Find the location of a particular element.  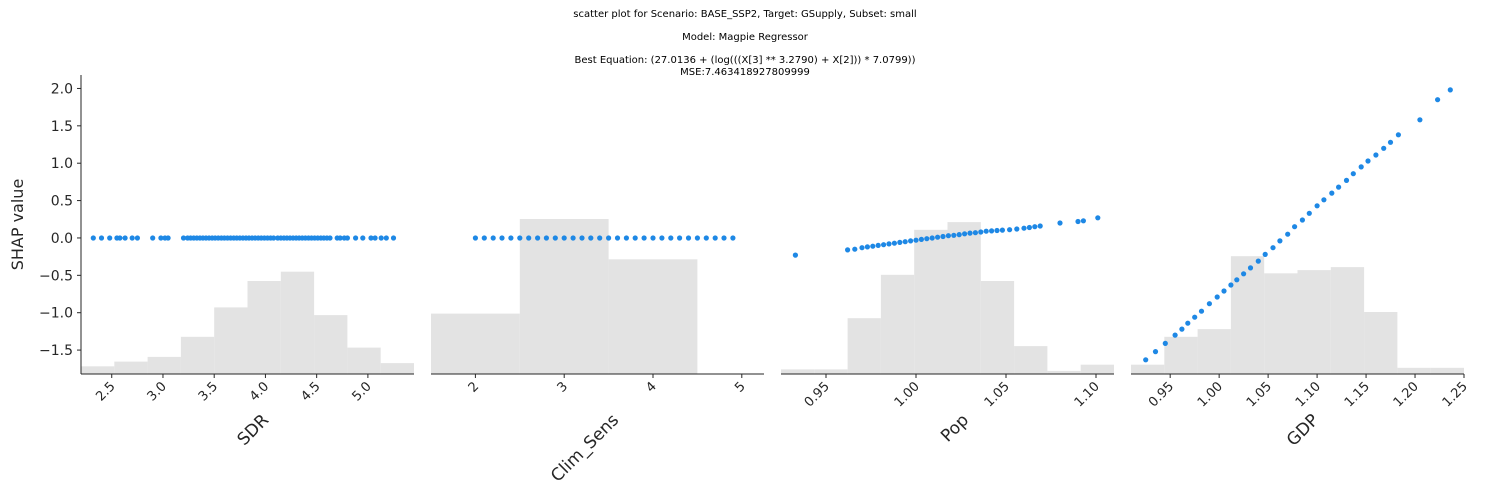

y-tick-label: −0.5 is located at coordinates (56, 276).